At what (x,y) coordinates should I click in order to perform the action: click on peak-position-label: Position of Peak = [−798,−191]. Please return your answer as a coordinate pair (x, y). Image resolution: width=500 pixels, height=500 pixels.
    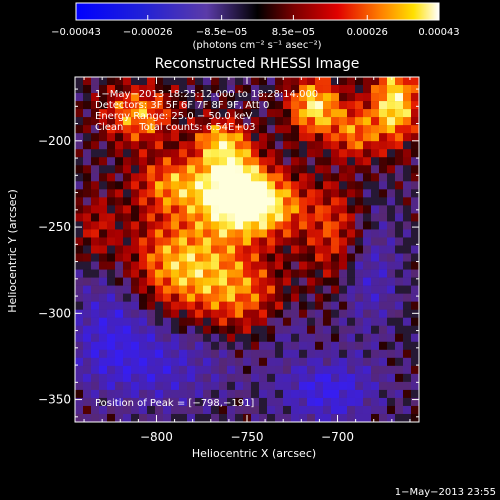
    Looking at the image, I should click on (174, 403).